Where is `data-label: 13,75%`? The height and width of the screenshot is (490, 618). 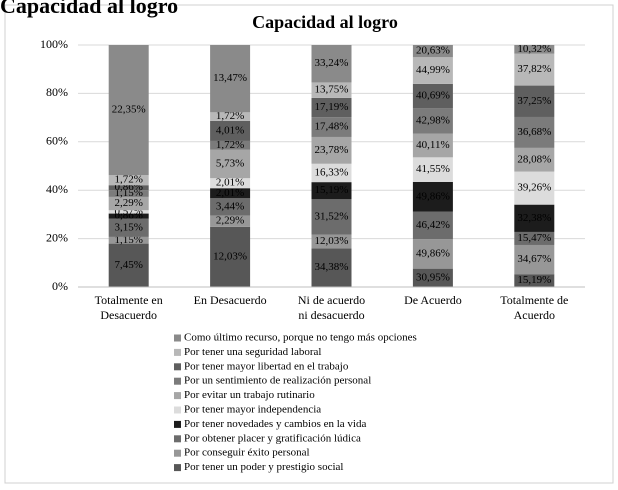
data-label: 13,75% is located at coordinates (332, 90).